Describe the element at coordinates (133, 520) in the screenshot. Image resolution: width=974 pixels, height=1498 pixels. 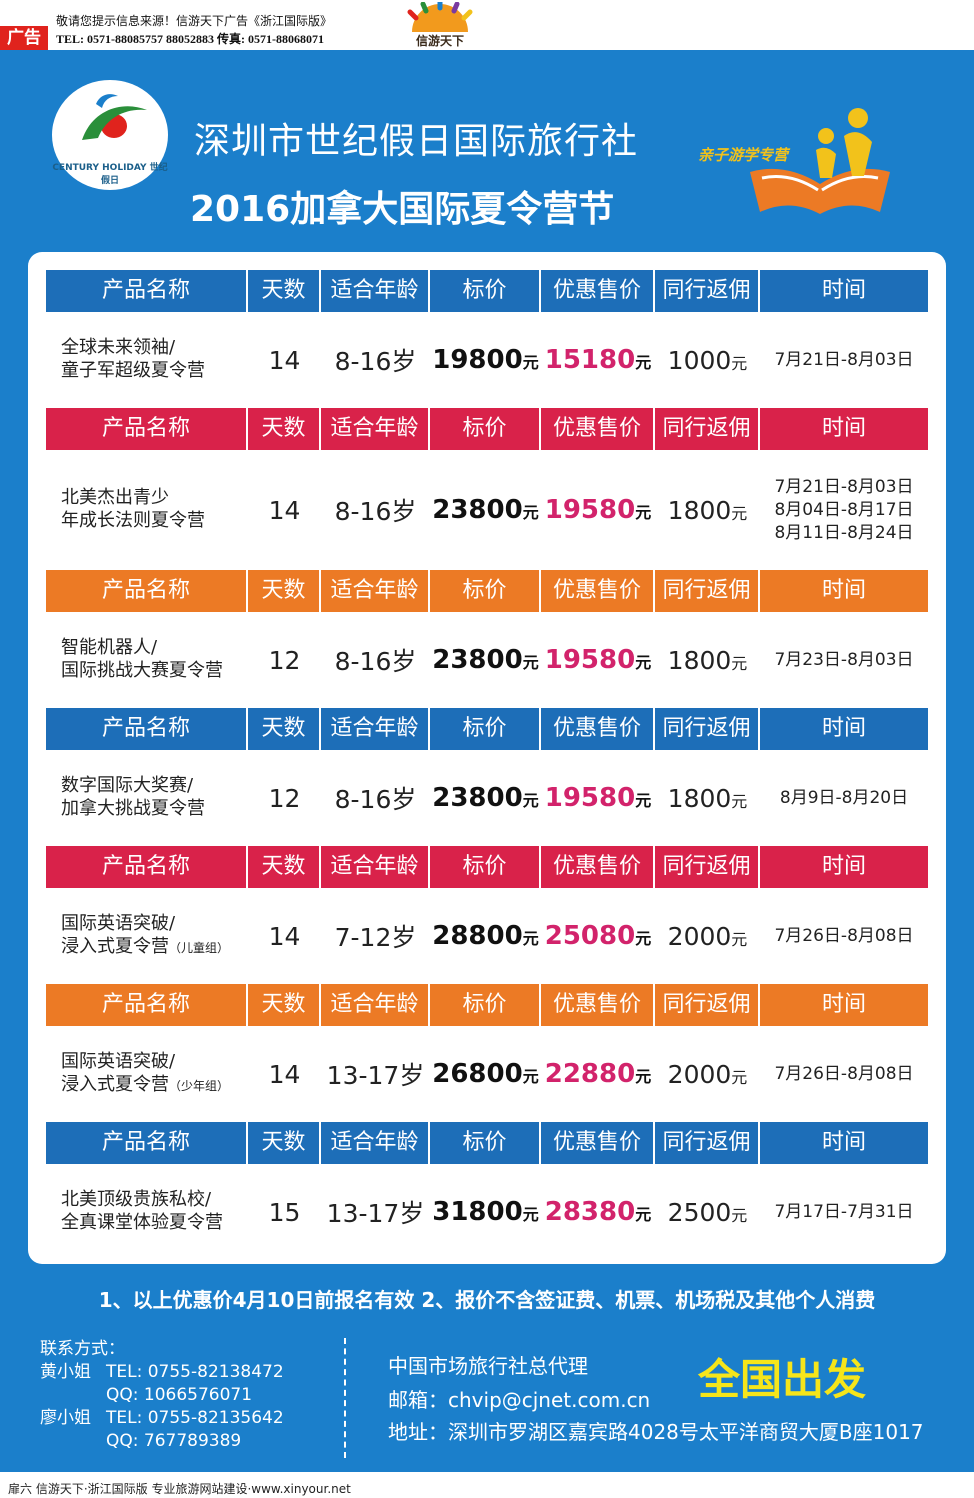
I see `product-name-line2-text: 年成长法则夏令营` at that location.